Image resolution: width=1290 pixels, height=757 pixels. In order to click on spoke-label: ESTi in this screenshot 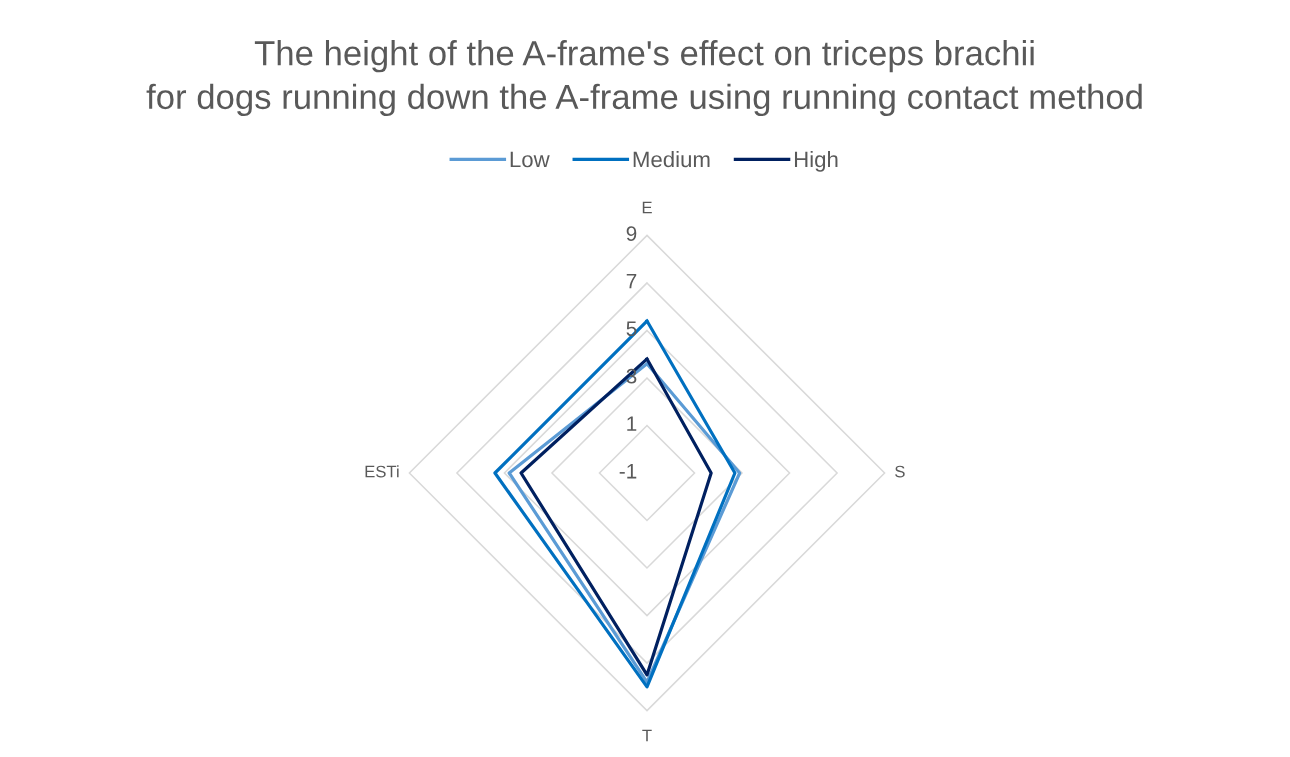, I will do `click(382, 471)`.